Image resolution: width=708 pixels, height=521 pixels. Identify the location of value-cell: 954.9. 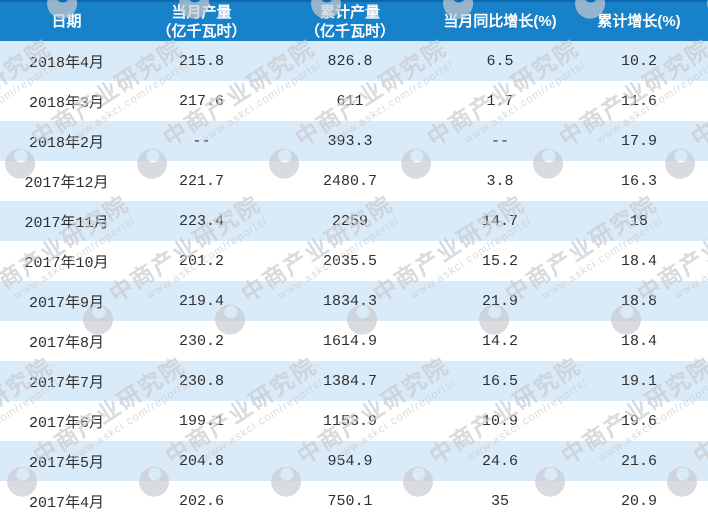
(350, 461).